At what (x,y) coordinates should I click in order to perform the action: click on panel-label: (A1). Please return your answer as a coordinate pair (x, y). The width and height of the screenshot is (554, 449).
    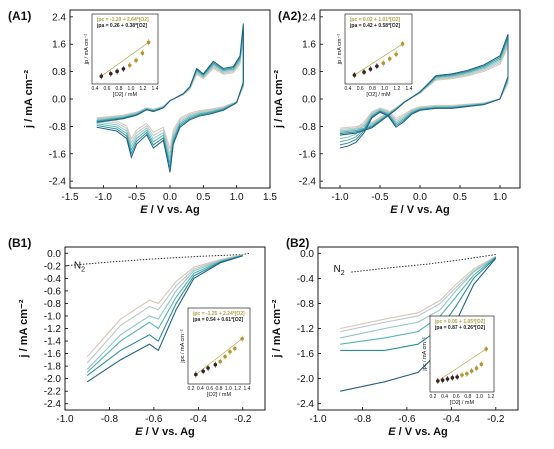
    Looking at the image, I should click on (19, 16).